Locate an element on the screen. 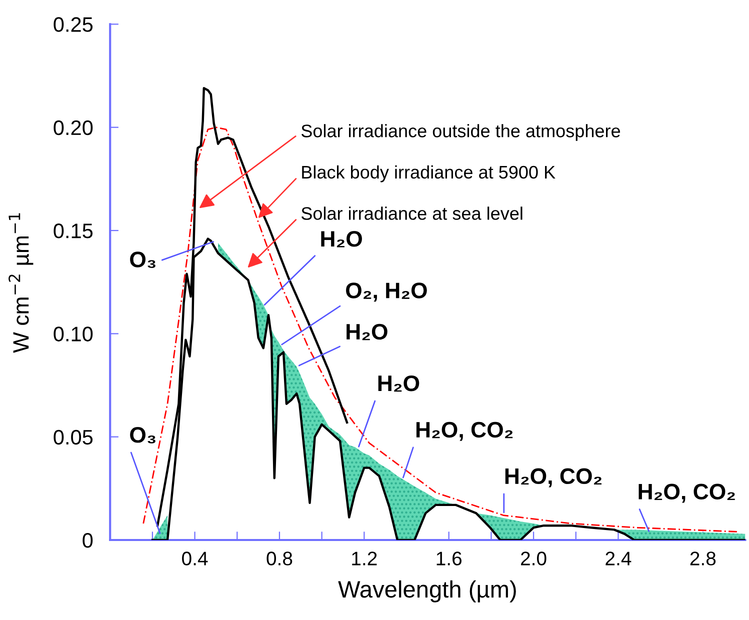  y-tick-label: 0.25 is located at coordinates (73, 24).